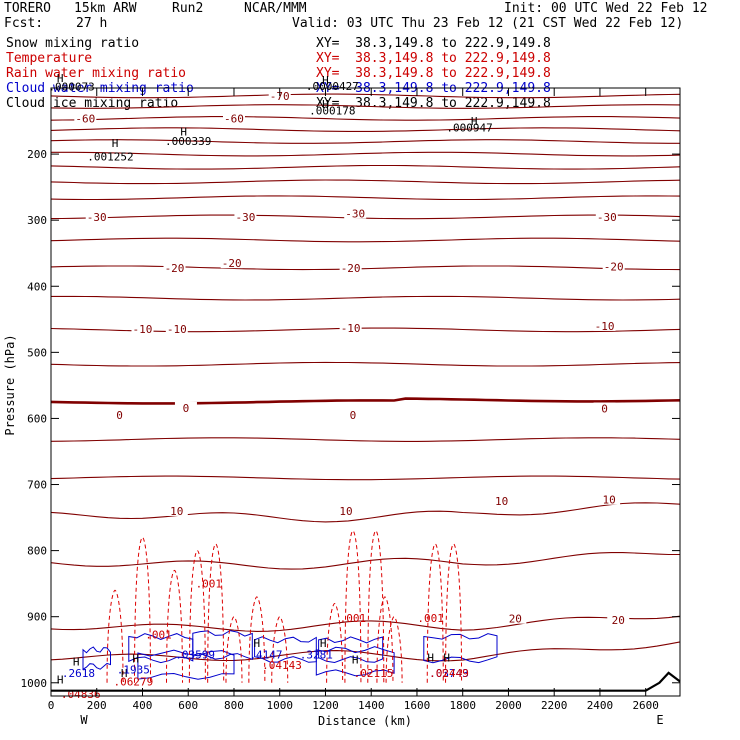  Describe the element at coordinates (282, 665) in the screenshot. I see `max-label-15: .04143` at that location.